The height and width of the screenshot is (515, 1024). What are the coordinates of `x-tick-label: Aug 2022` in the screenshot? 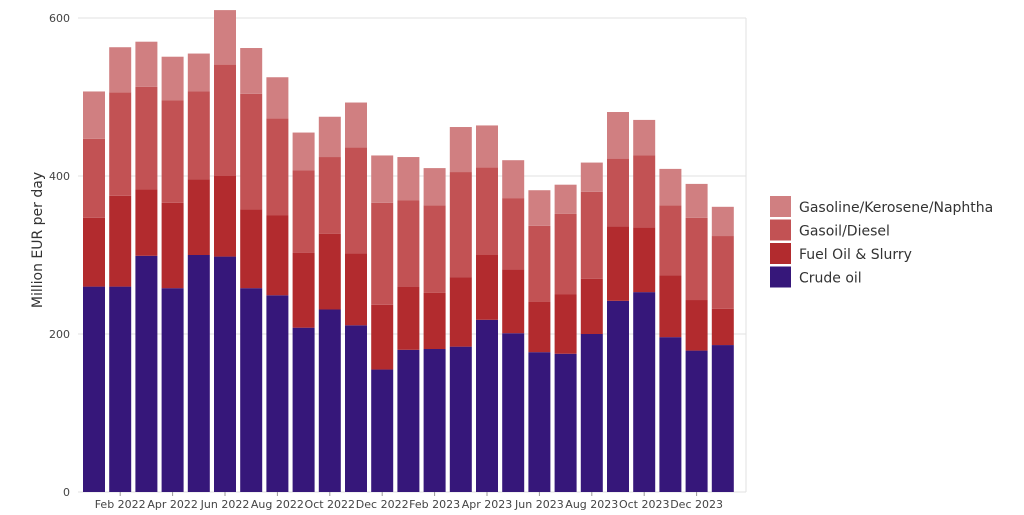 It's located at (277, 504).